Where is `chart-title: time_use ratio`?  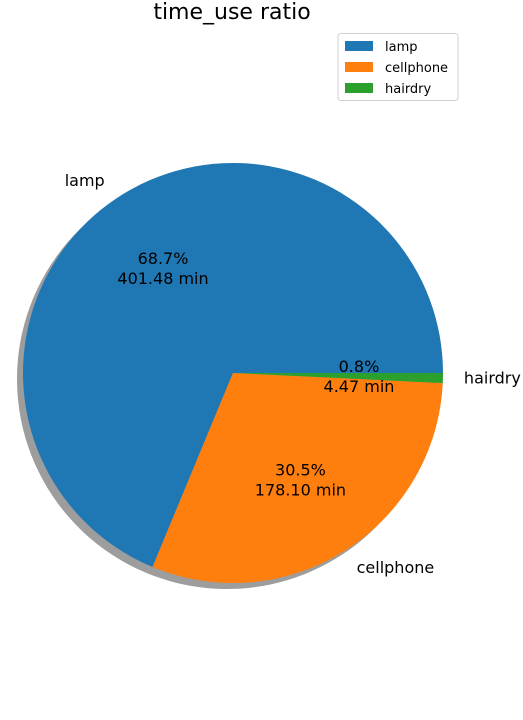 chart-title: time_use ratio is located at coordinates (231, 12).